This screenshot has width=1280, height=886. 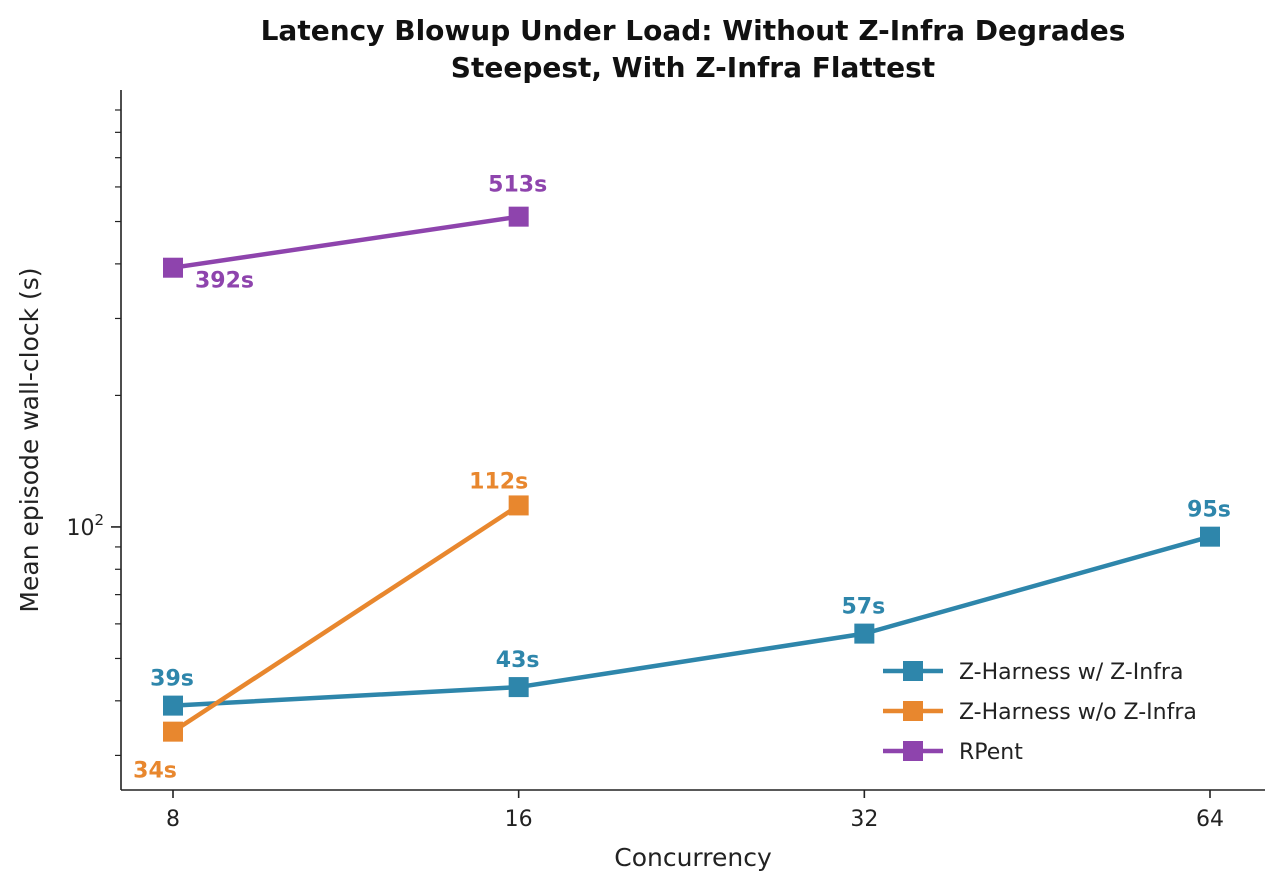 I want to click on point-value-label: 39s, so click(x=172, y=679).